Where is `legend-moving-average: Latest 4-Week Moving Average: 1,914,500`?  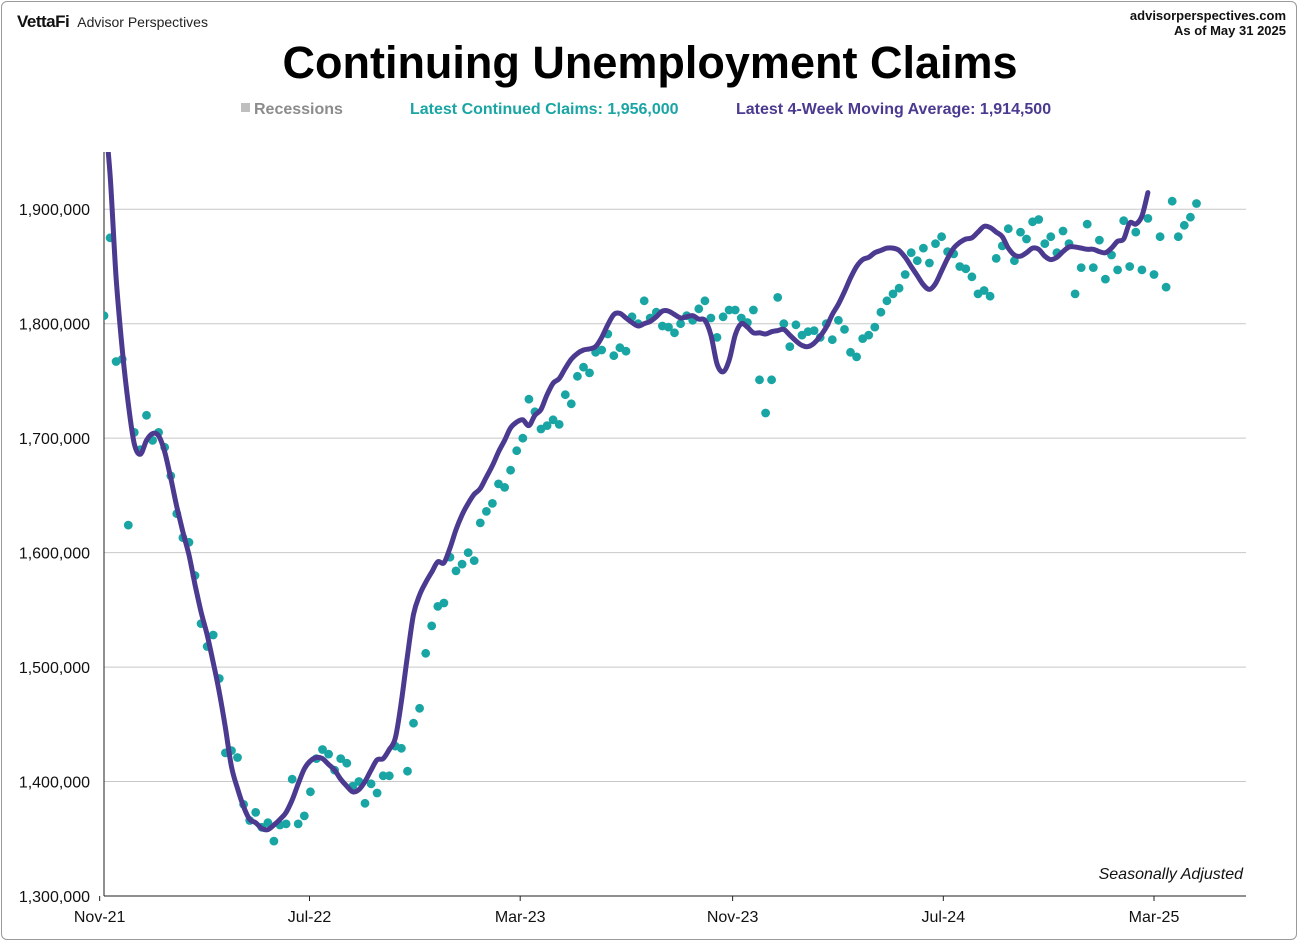
legend-moving-average: Latest 4-Week Moving Average: 1,914,500 is located at coordinates (894, 109).